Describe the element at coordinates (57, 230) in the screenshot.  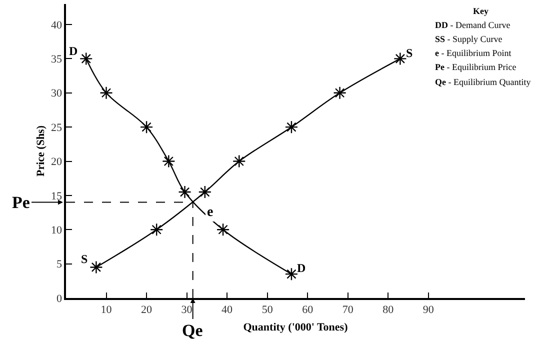
I see `y-tick-label: 10` at that location.